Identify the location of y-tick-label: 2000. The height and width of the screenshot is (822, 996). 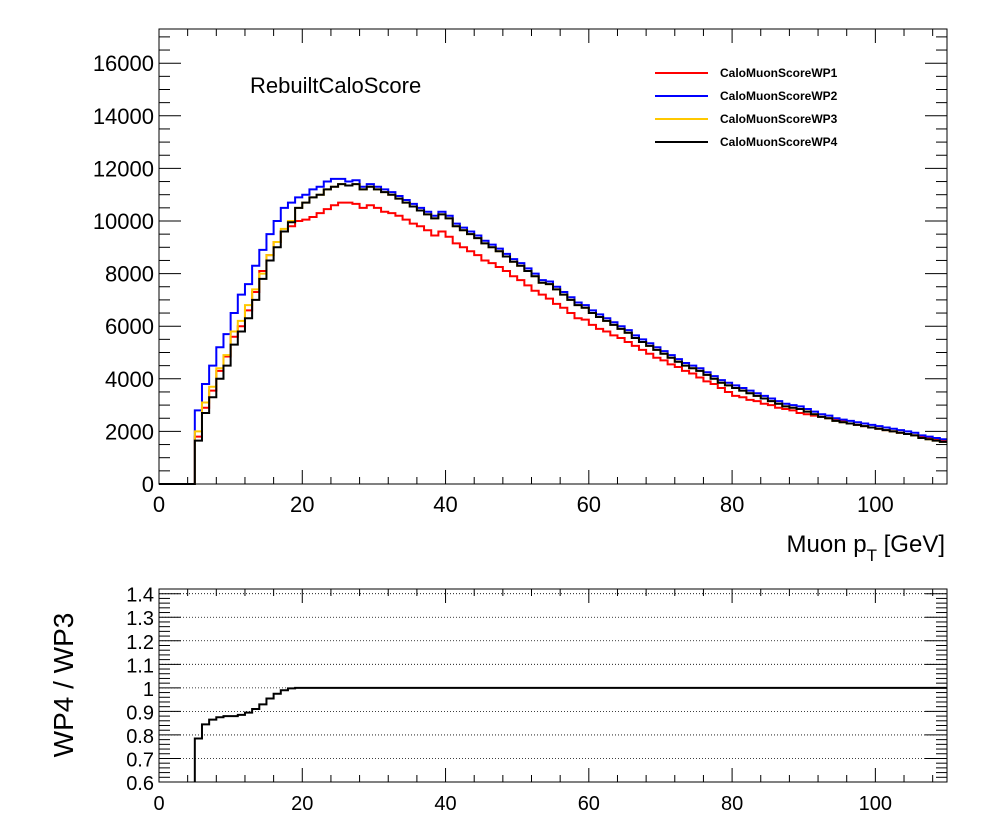
(129, 431).